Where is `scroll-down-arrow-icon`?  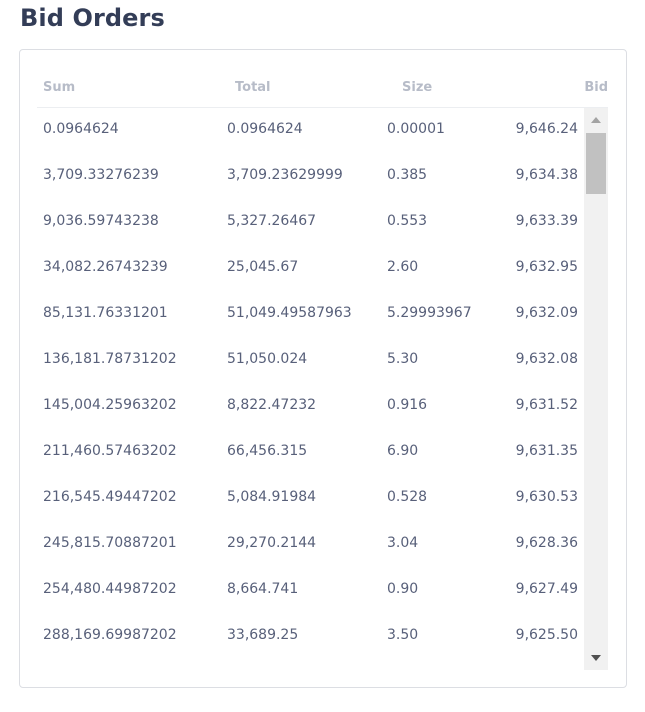
scroll-down-arrow-icon is located at coordinates (596, 658).